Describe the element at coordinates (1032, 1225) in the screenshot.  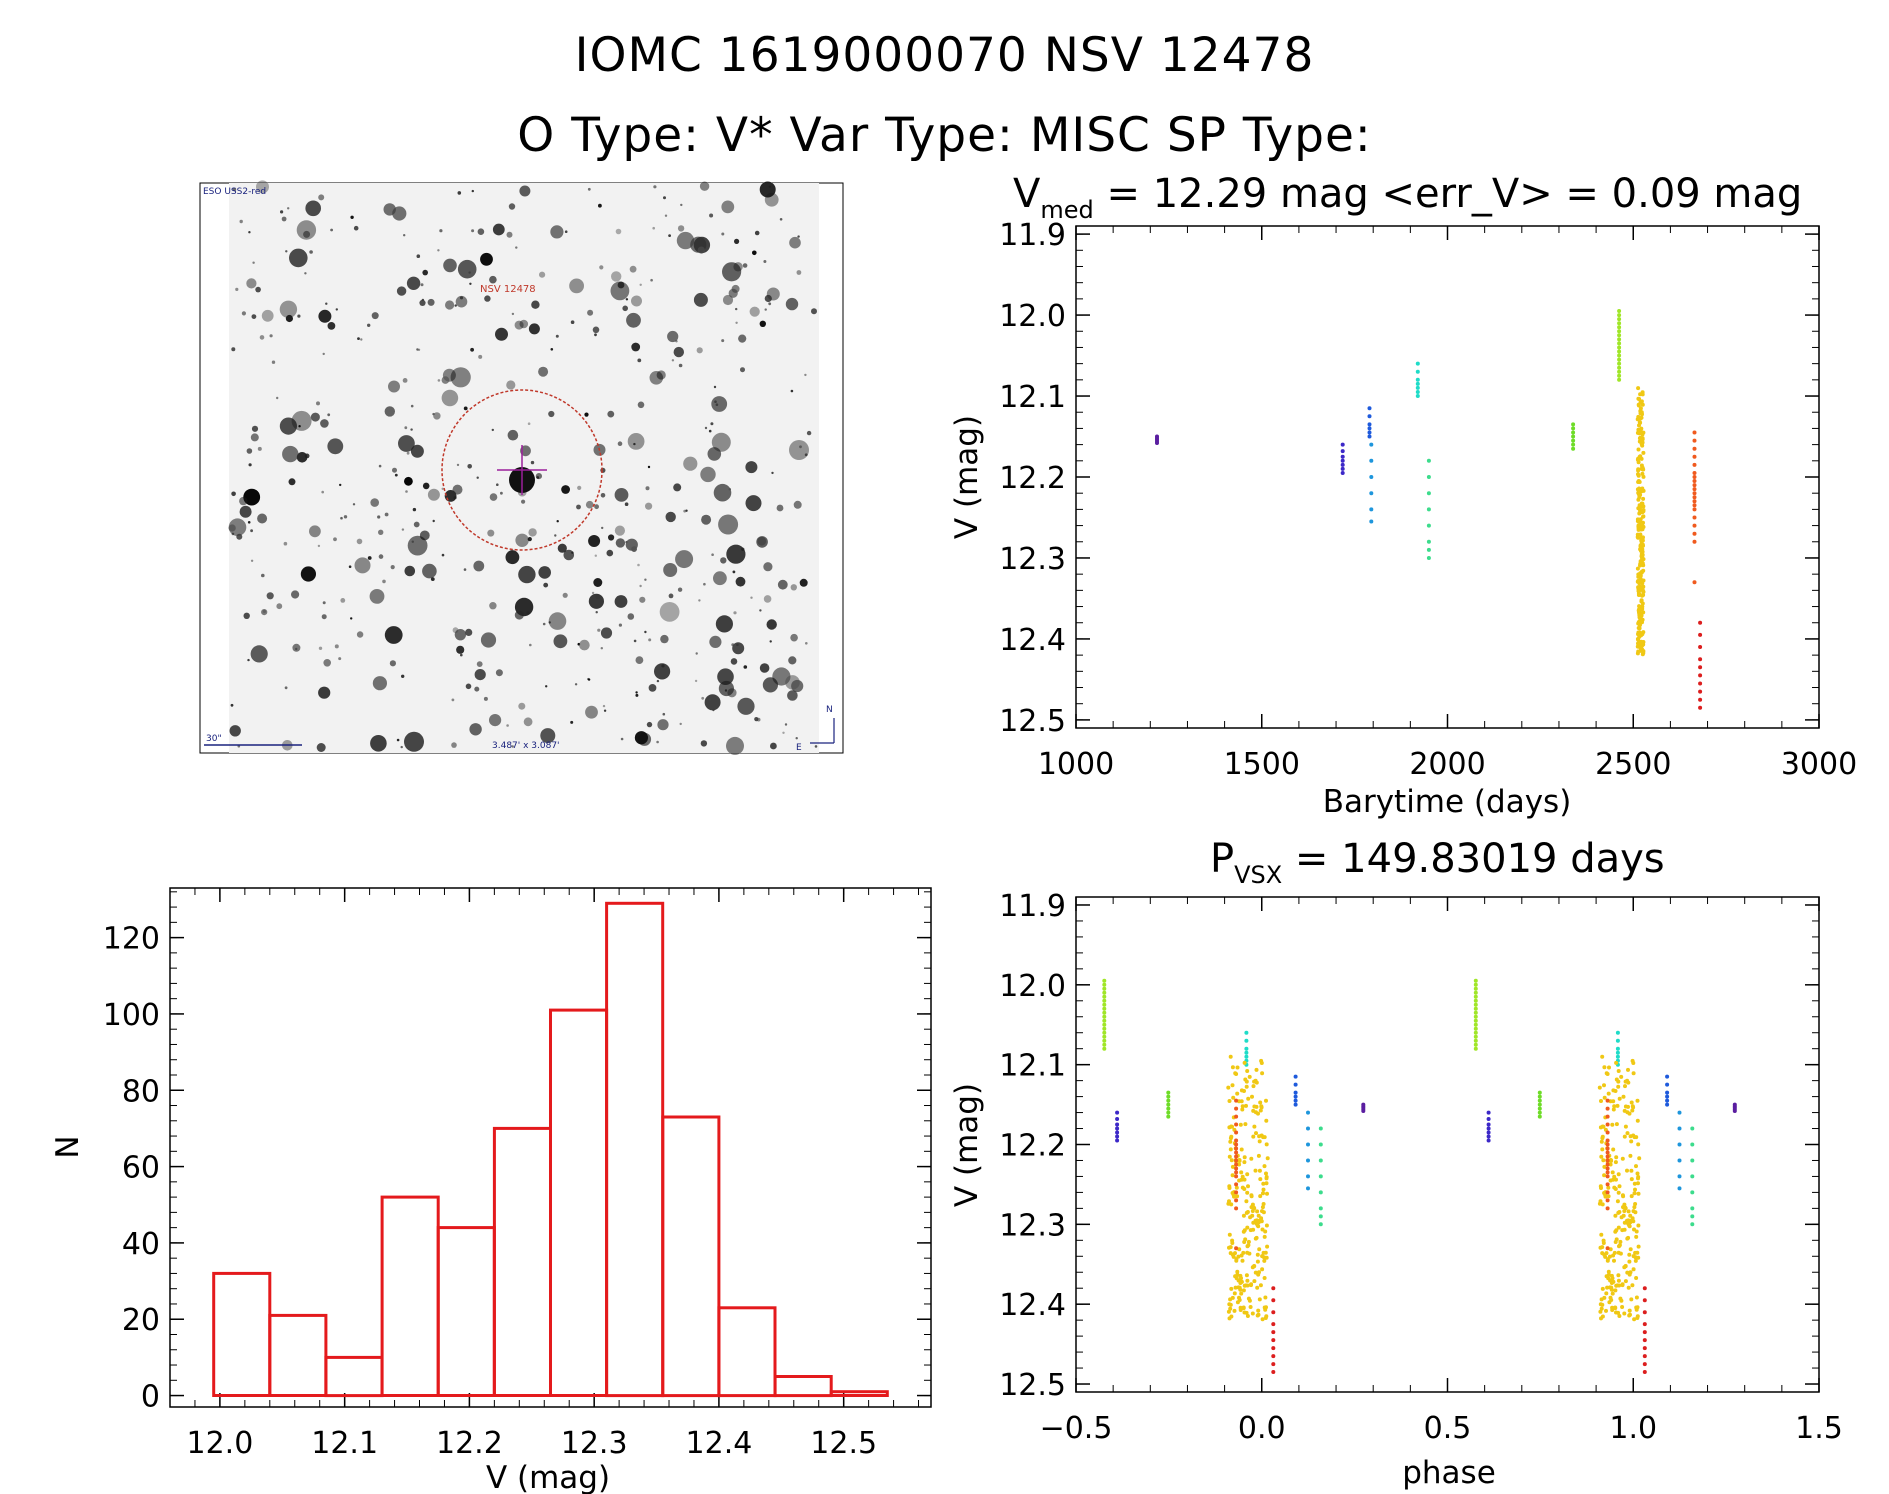
I see `ph-ytick-label: 12.3` at that location.